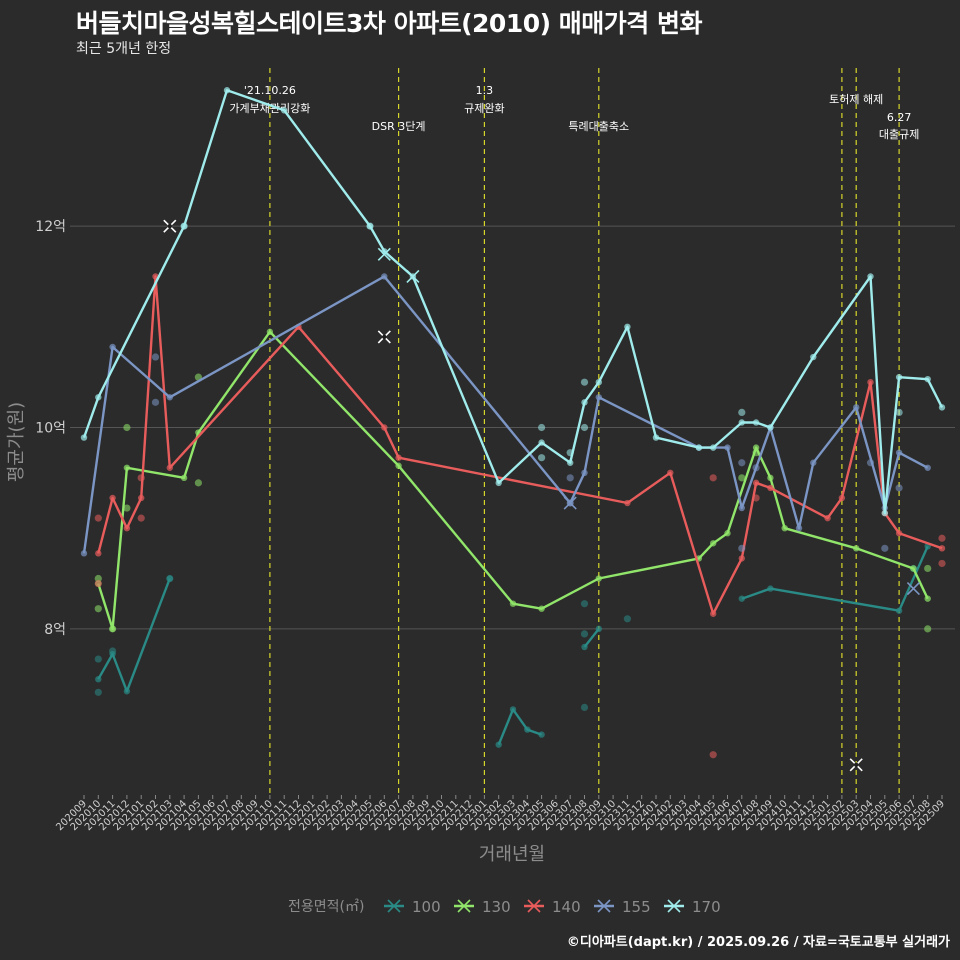 The width and height of the screenshot is (960, 960). Describe the element at coordinates (412, 907) in the screenshot. I see `legend-item-100: 100` at that location.